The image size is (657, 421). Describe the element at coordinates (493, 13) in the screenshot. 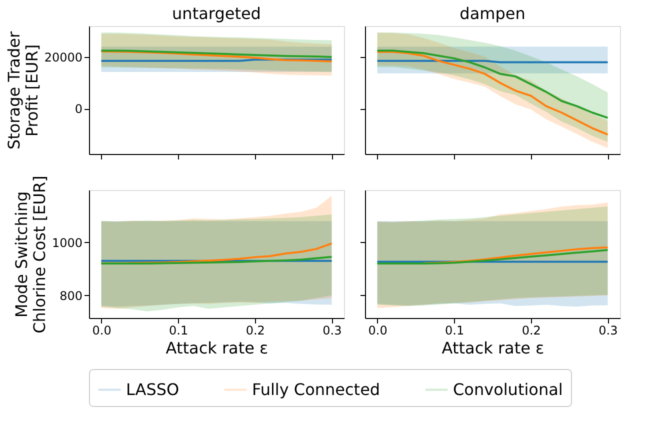

I see `chart-title: dampen` at that location.